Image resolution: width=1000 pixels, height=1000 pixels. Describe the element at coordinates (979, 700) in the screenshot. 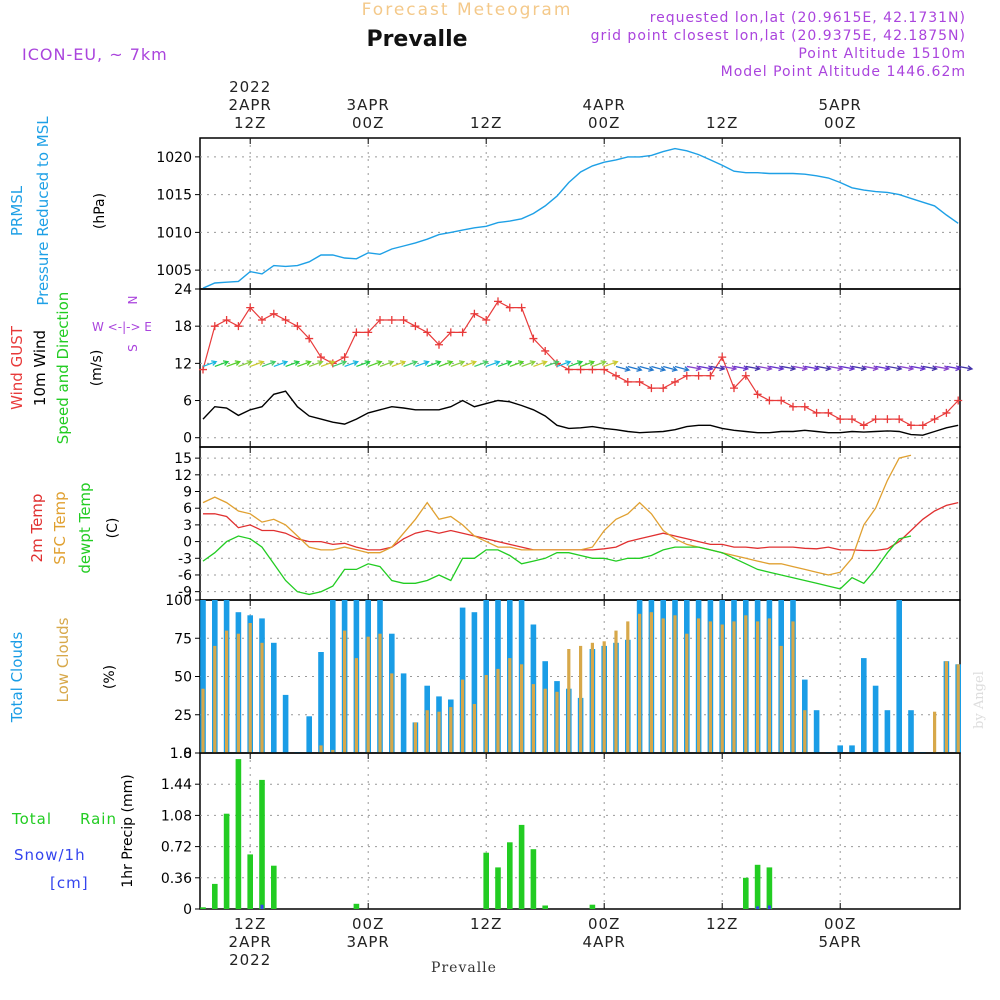

I see `watermark: by Angel` at that location.